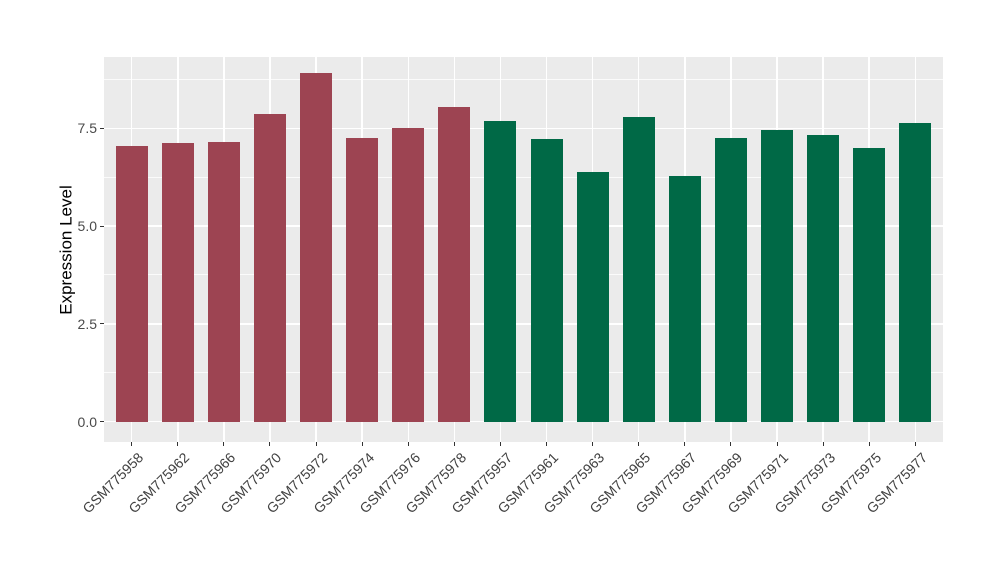 Image resolution: width=1000 pixels, height=580 pixels. What do you see at coordinates (269, 267) in the screenshot?
I see `bar-GSM775970` at bounding box center [269, 267].